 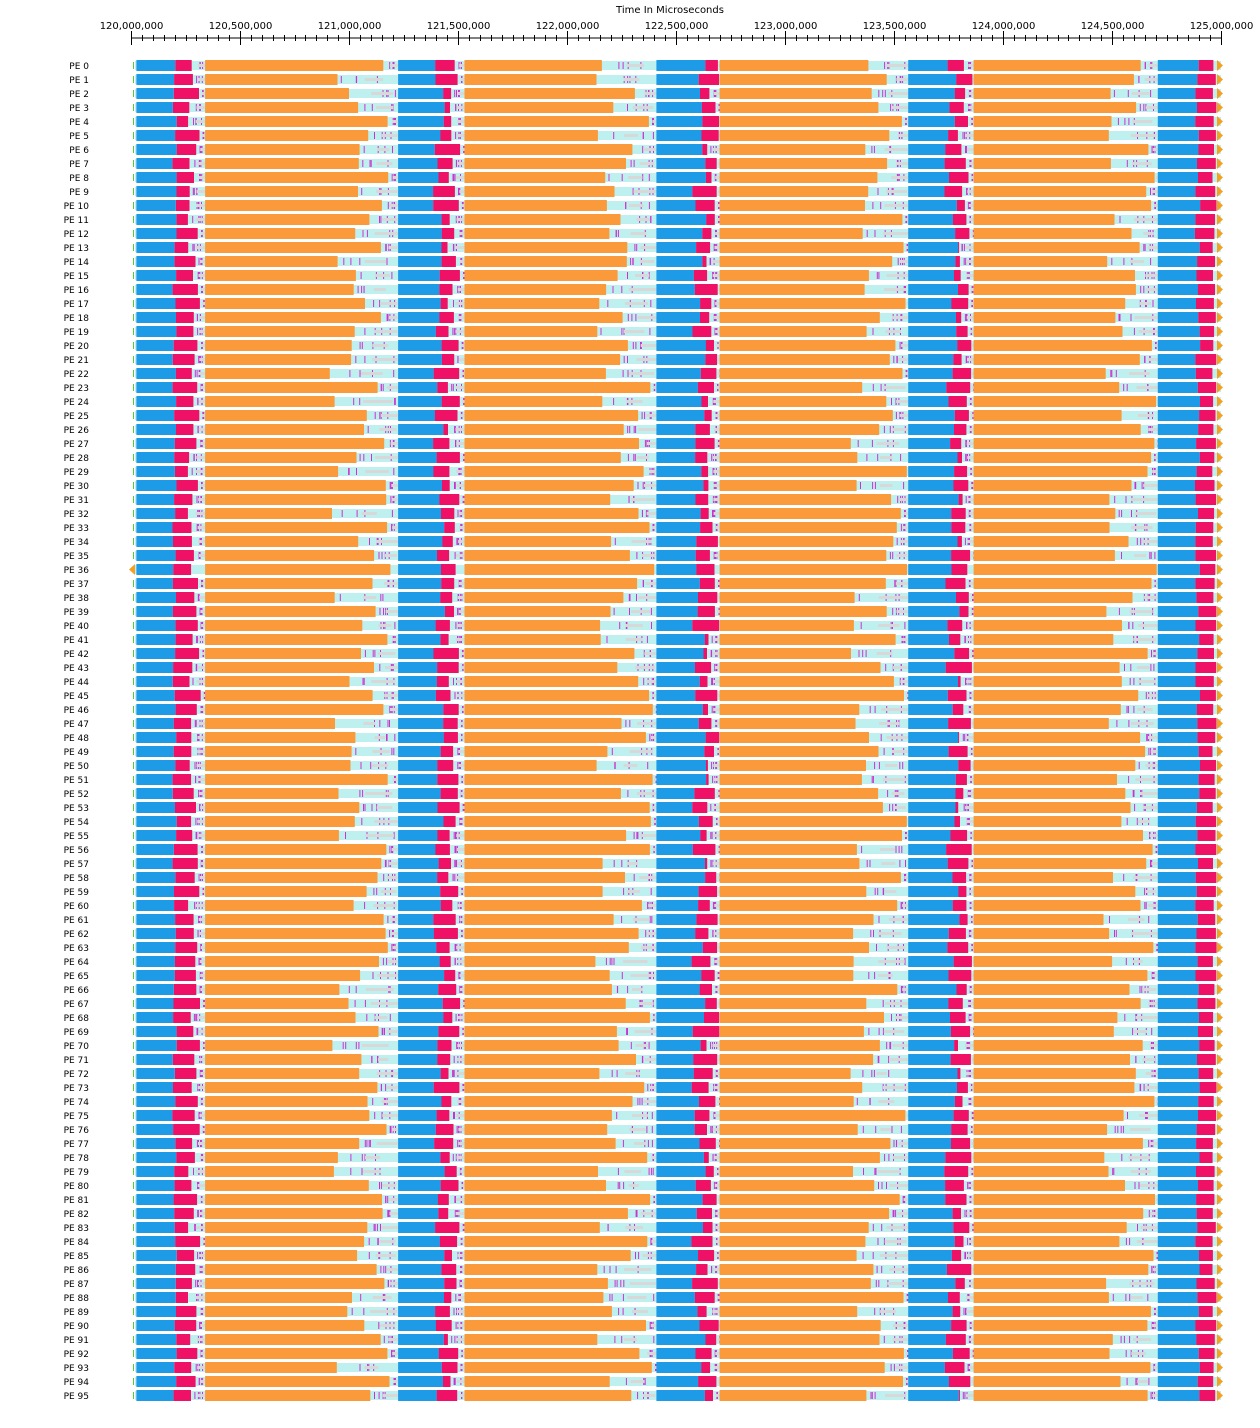 I want to click on x-axis-label: Time In Microseconds, so click(x=669, y=10).